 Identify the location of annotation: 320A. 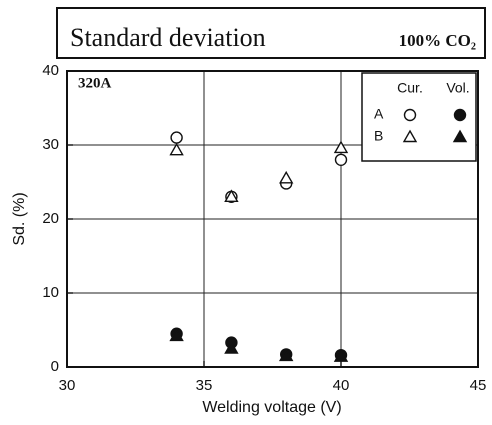
(95, 83).